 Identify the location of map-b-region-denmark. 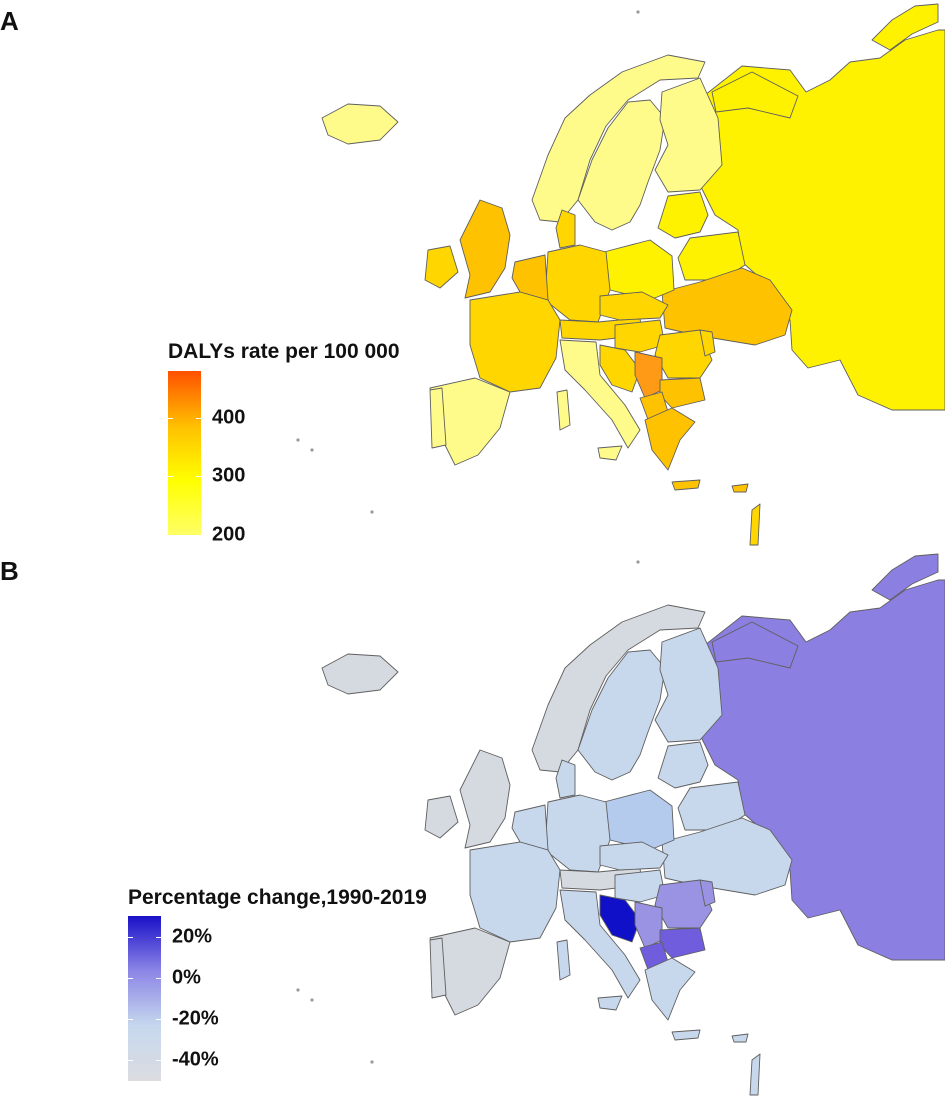
(565, 779).